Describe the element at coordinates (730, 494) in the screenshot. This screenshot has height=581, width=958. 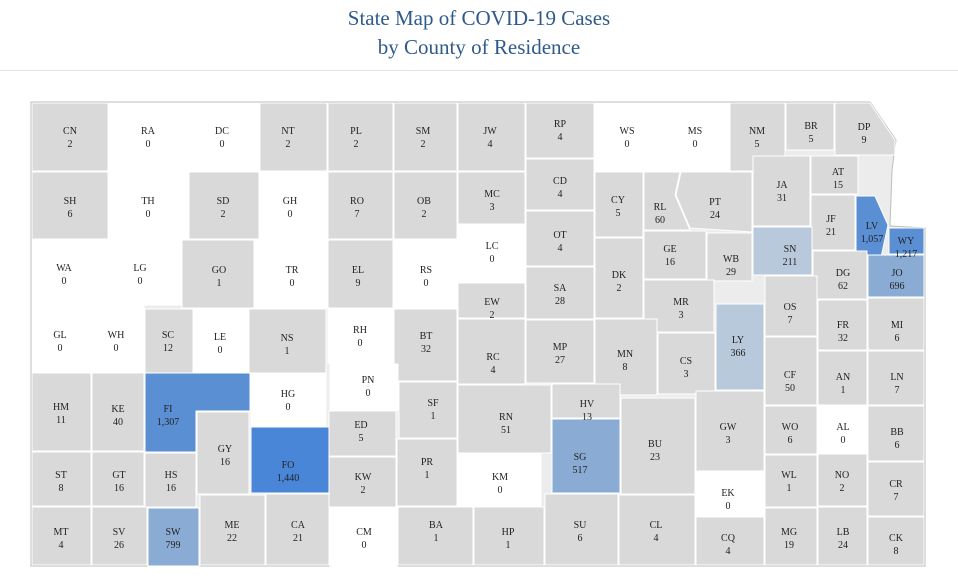
I see `county-ek` at that location.